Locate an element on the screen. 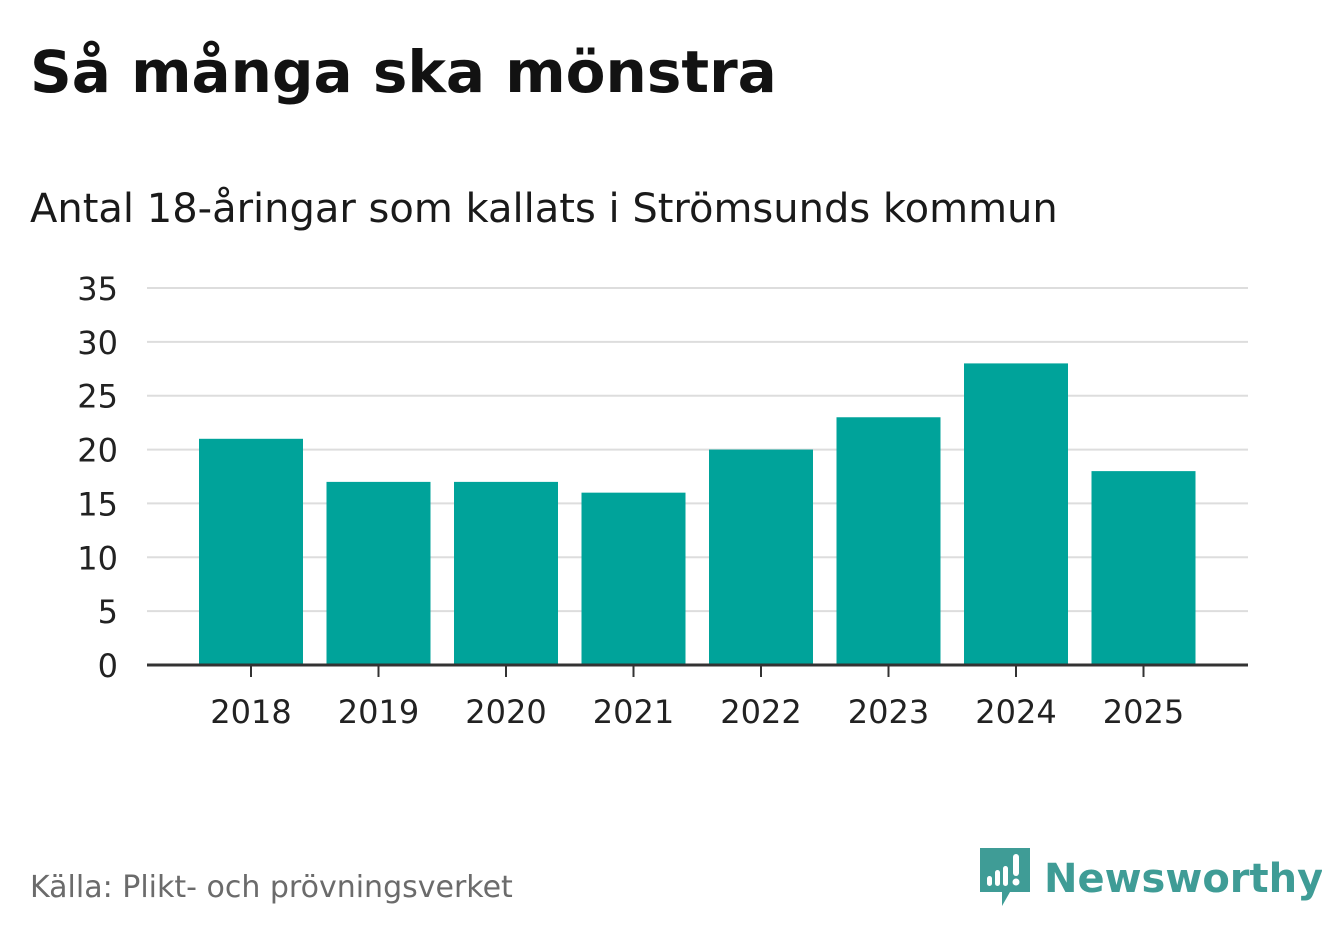 This screenshot has height=939, width=1322. y-tick-label-10: 10 is located at coordinates (97, 558).